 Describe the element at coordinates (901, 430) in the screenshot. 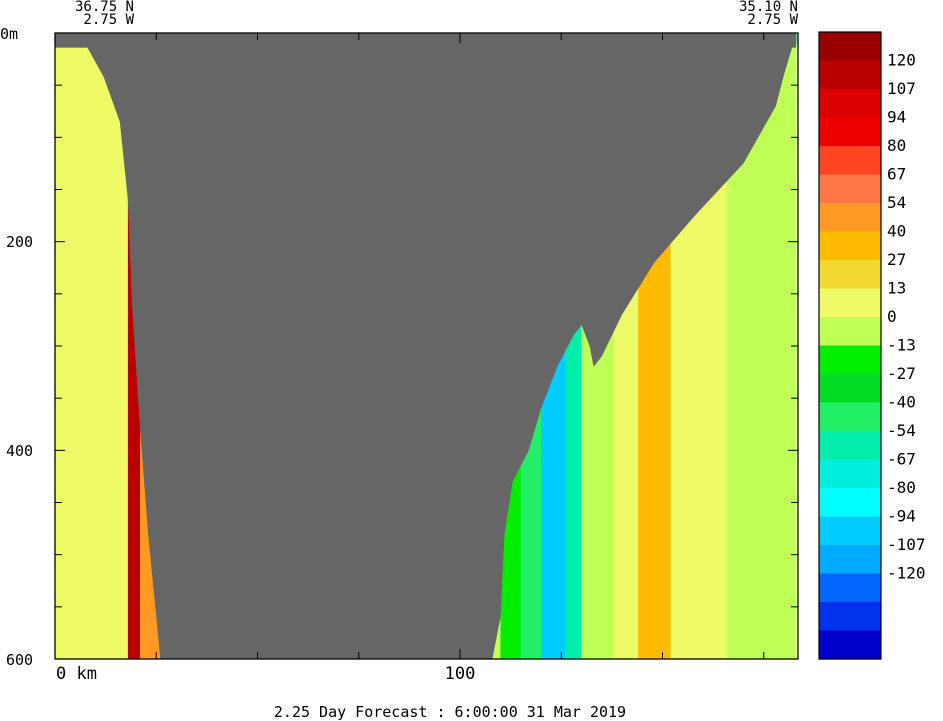

I see `colorbar-label: -54` at that location.